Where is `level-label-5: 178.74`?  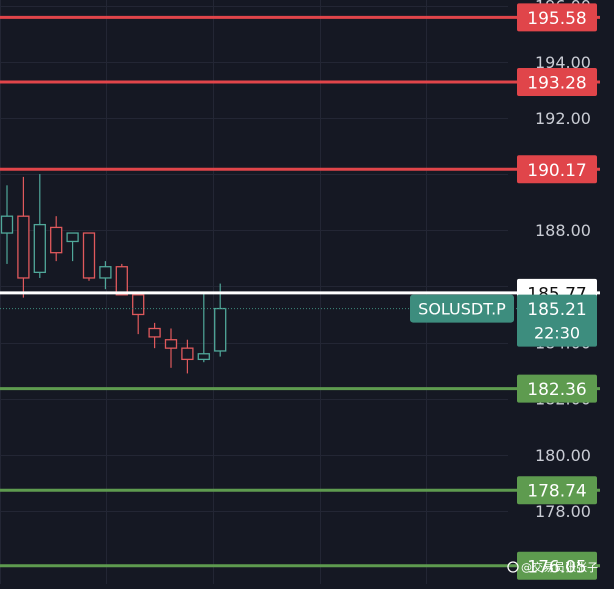
level-label-5: 178.74 is located at coordinates (556, 492).